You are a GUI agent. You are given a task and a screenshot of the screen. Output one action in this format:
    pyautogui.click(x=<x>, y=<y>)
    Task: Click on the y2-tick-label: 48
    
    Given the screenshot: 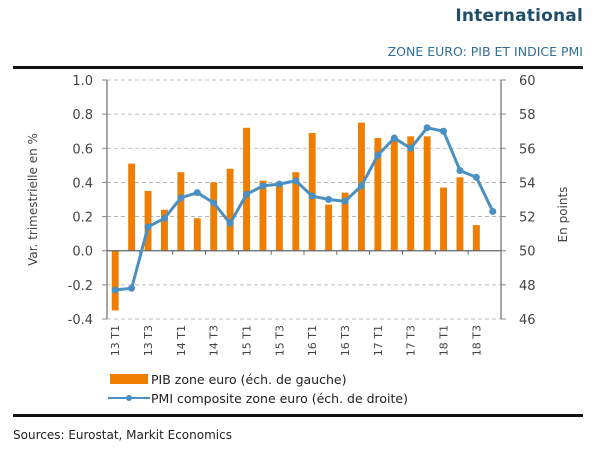 What is the action you would take?
    pyautogui.click(x=527, y=286)
    